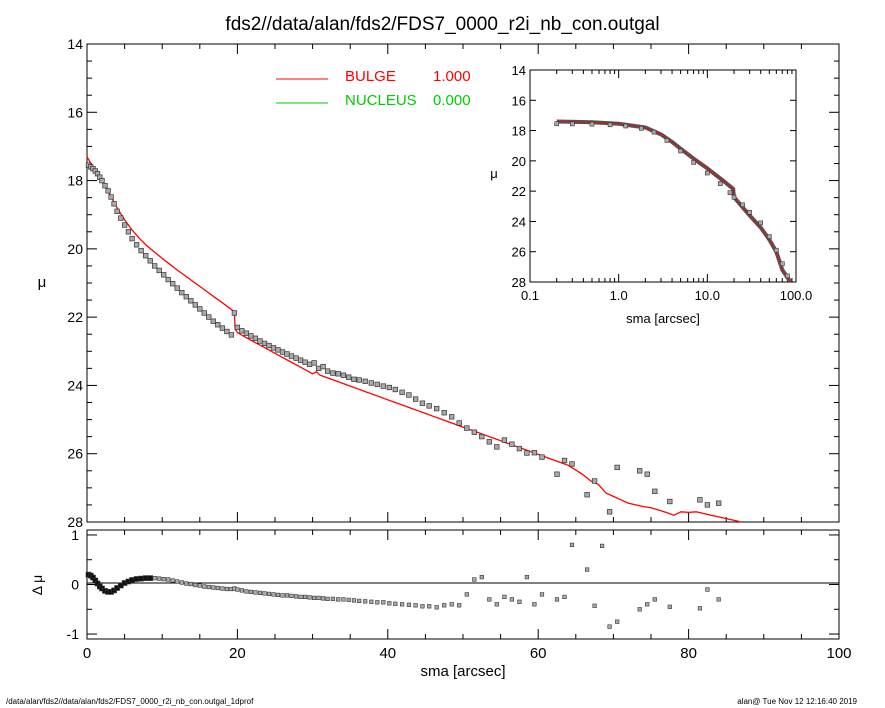 The height and width of the screenshot is (708, 885). Describe the element at coordinates (75, 454) in the screenshot. I see `main-y-tick-label: 26` at that location.